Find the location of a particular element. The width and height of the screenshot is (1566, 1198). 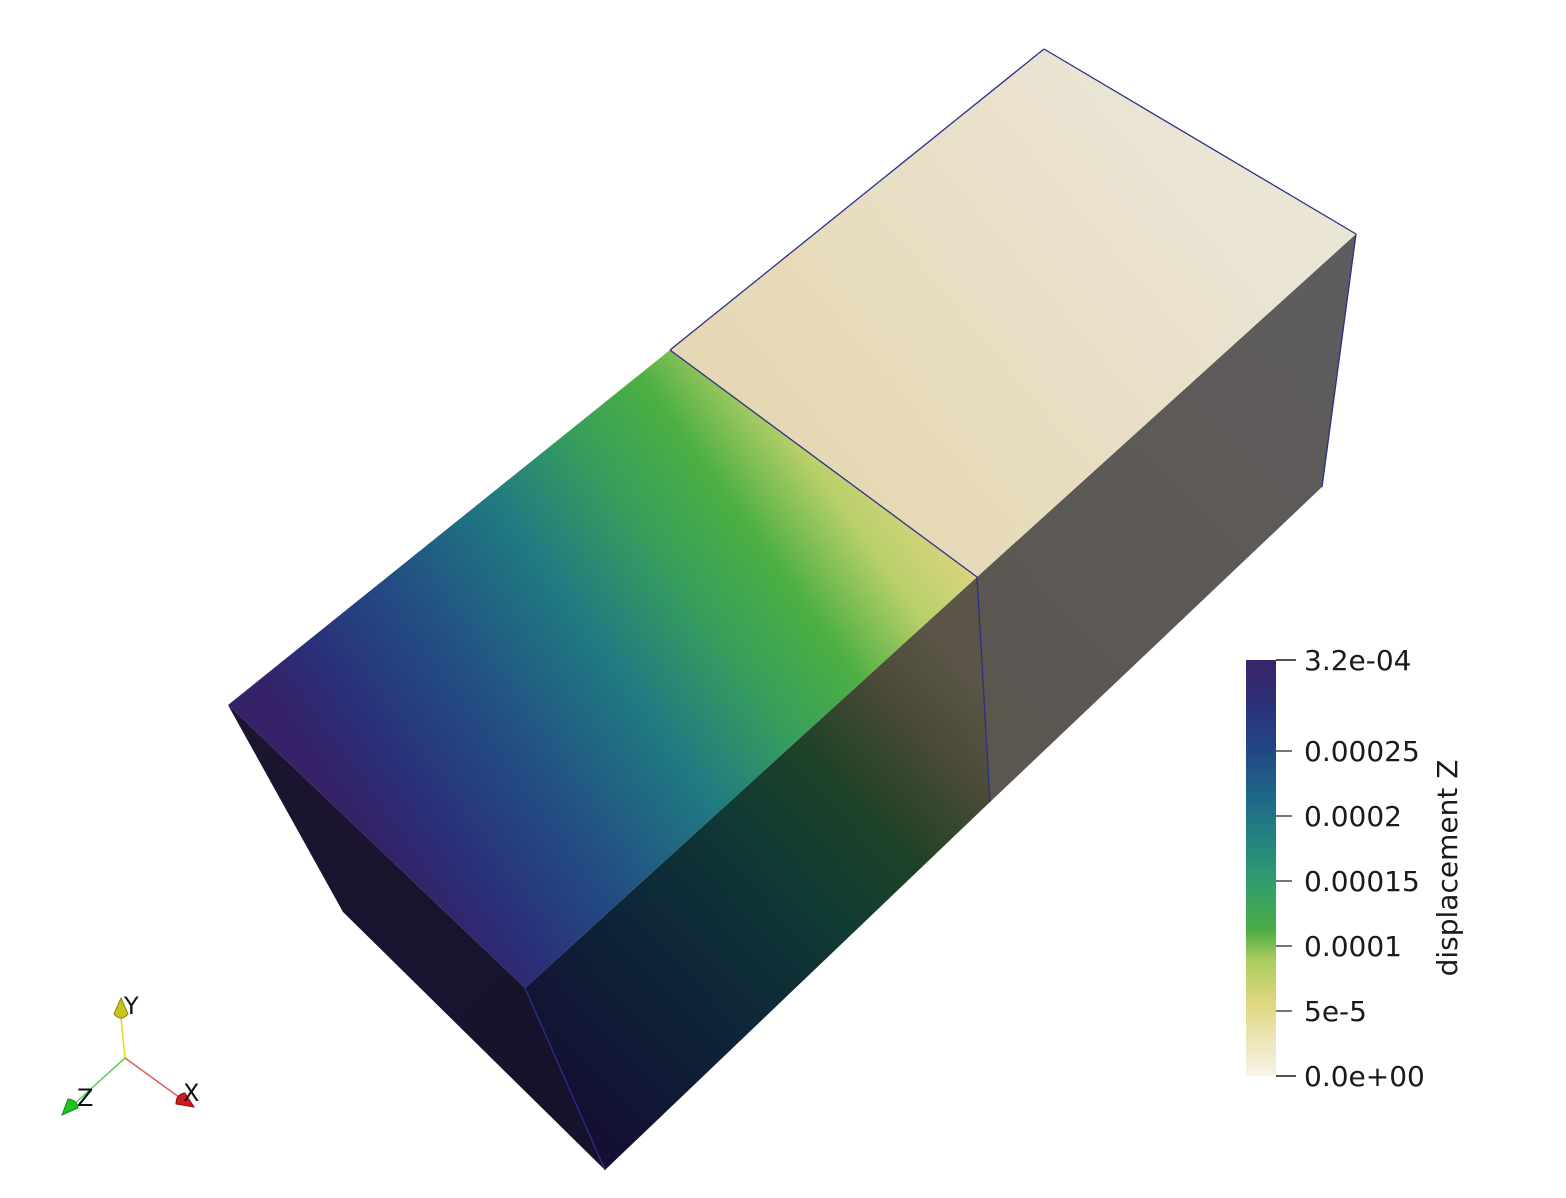

colorbar-tick-label: 0.00015 is located at coordinates (1362, 881).